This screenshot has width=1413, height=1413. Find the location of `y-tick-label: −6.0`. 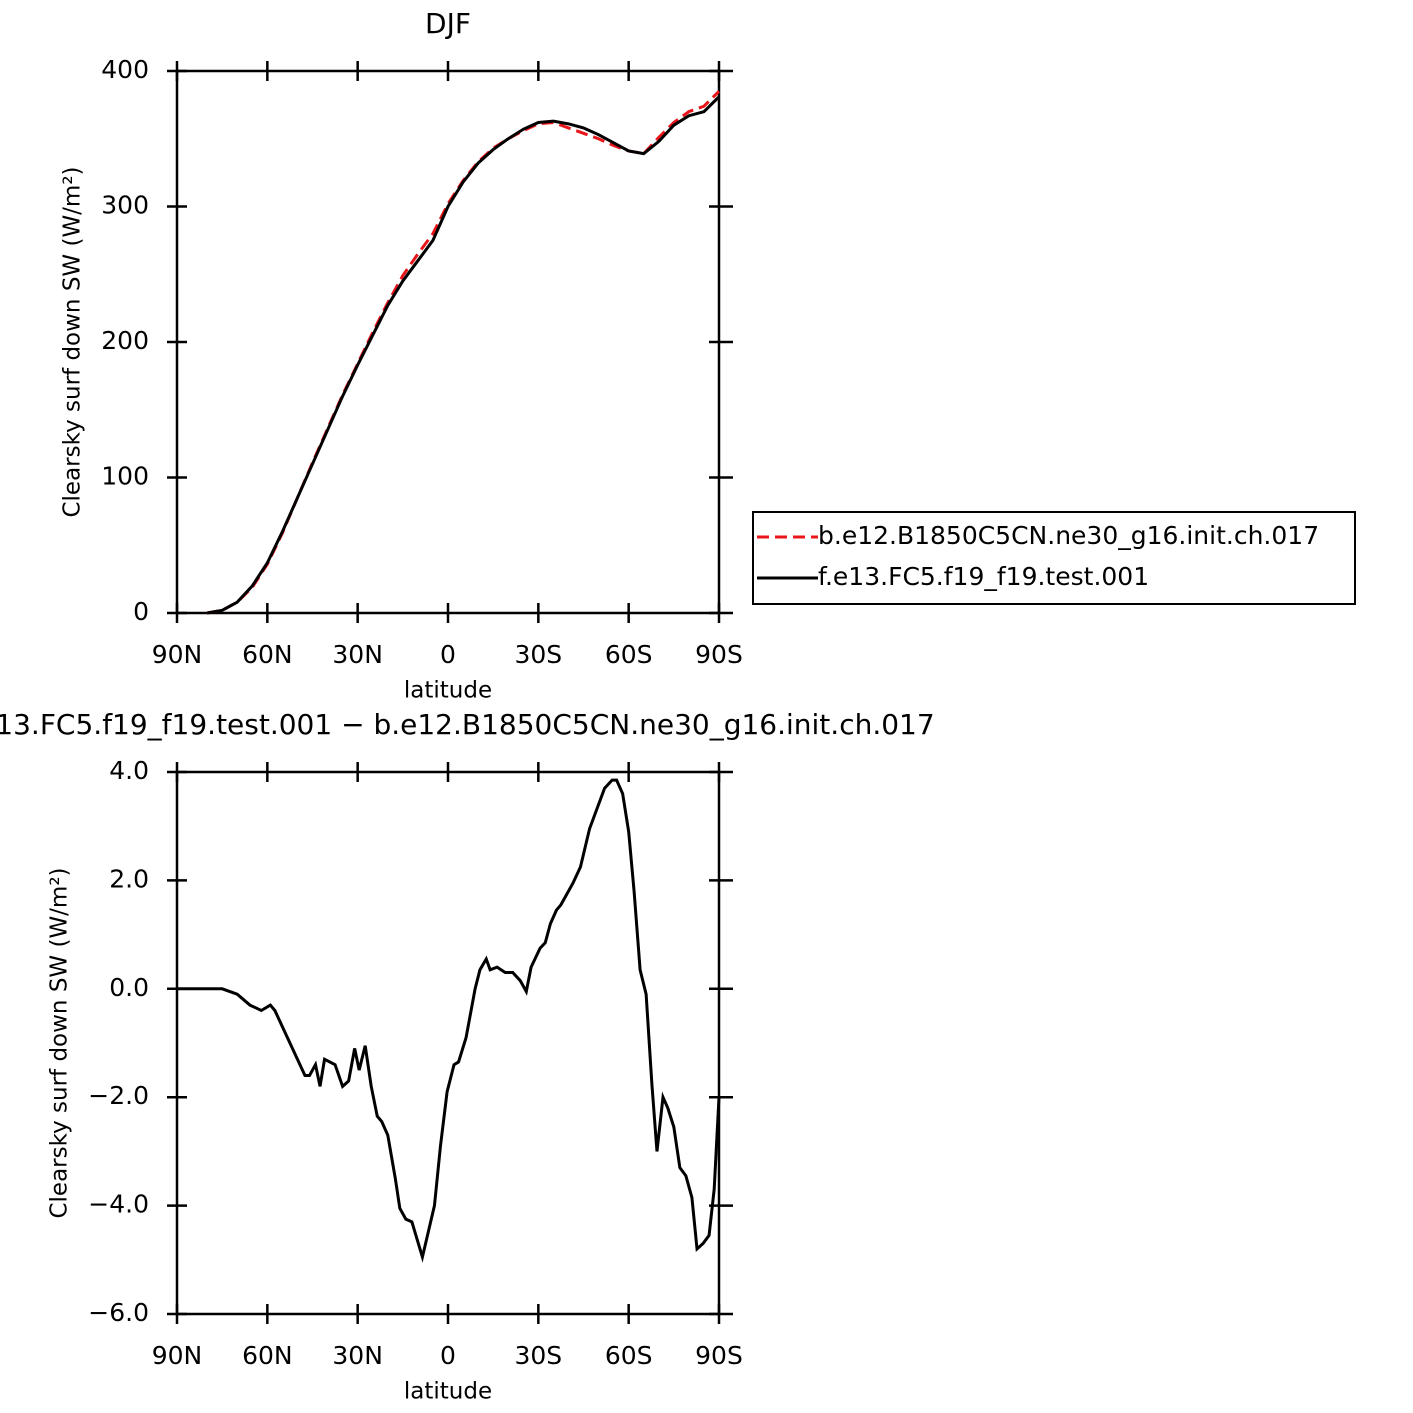

y-tick-label: −6.0 is located at coordinates (118, 1312).